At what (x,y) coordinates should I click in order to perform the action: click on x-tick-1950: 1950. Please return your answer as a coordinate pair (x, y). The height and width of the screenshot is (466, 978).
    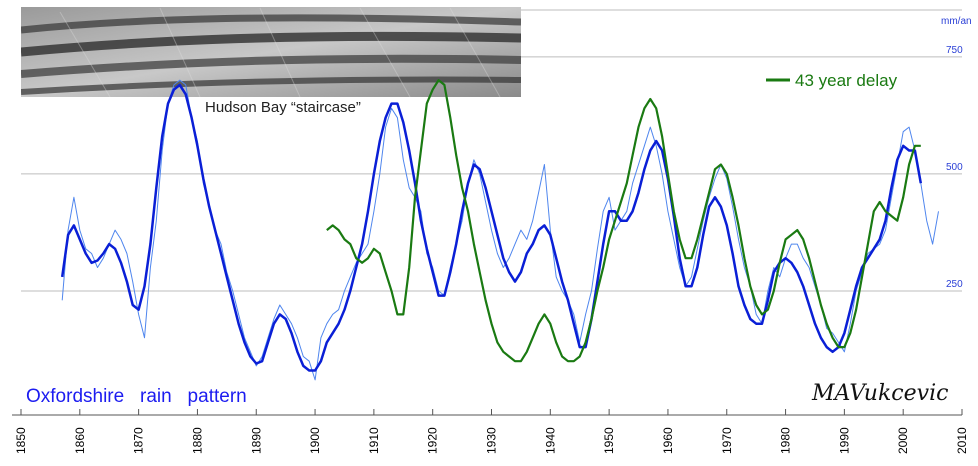
    Looking at the image, I should click on (609, 440).